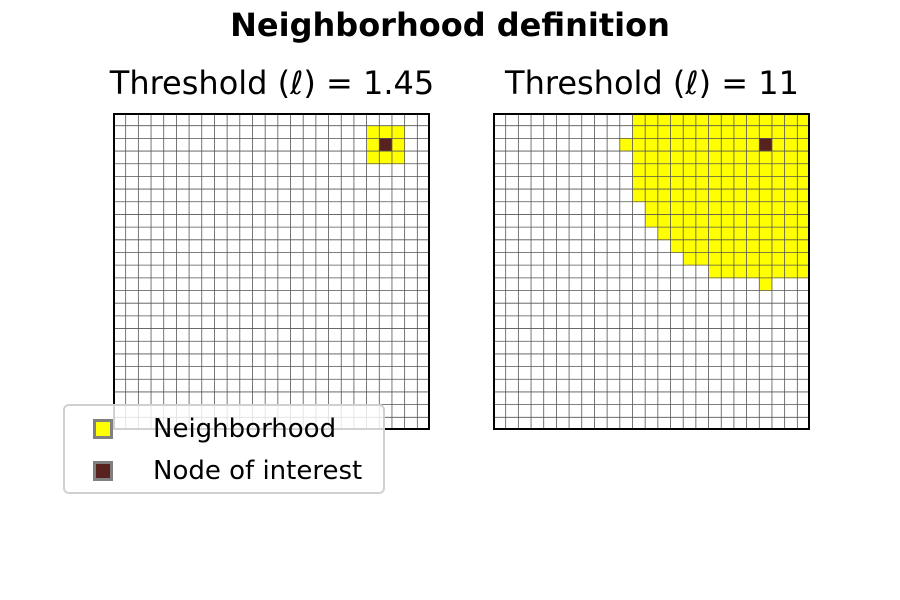 This screenshot has width=900, height=600. What do you see at coordinates (103, 429) in the screenshot?
I see `neighborhood-swatch` at bounding box center [103, 429].